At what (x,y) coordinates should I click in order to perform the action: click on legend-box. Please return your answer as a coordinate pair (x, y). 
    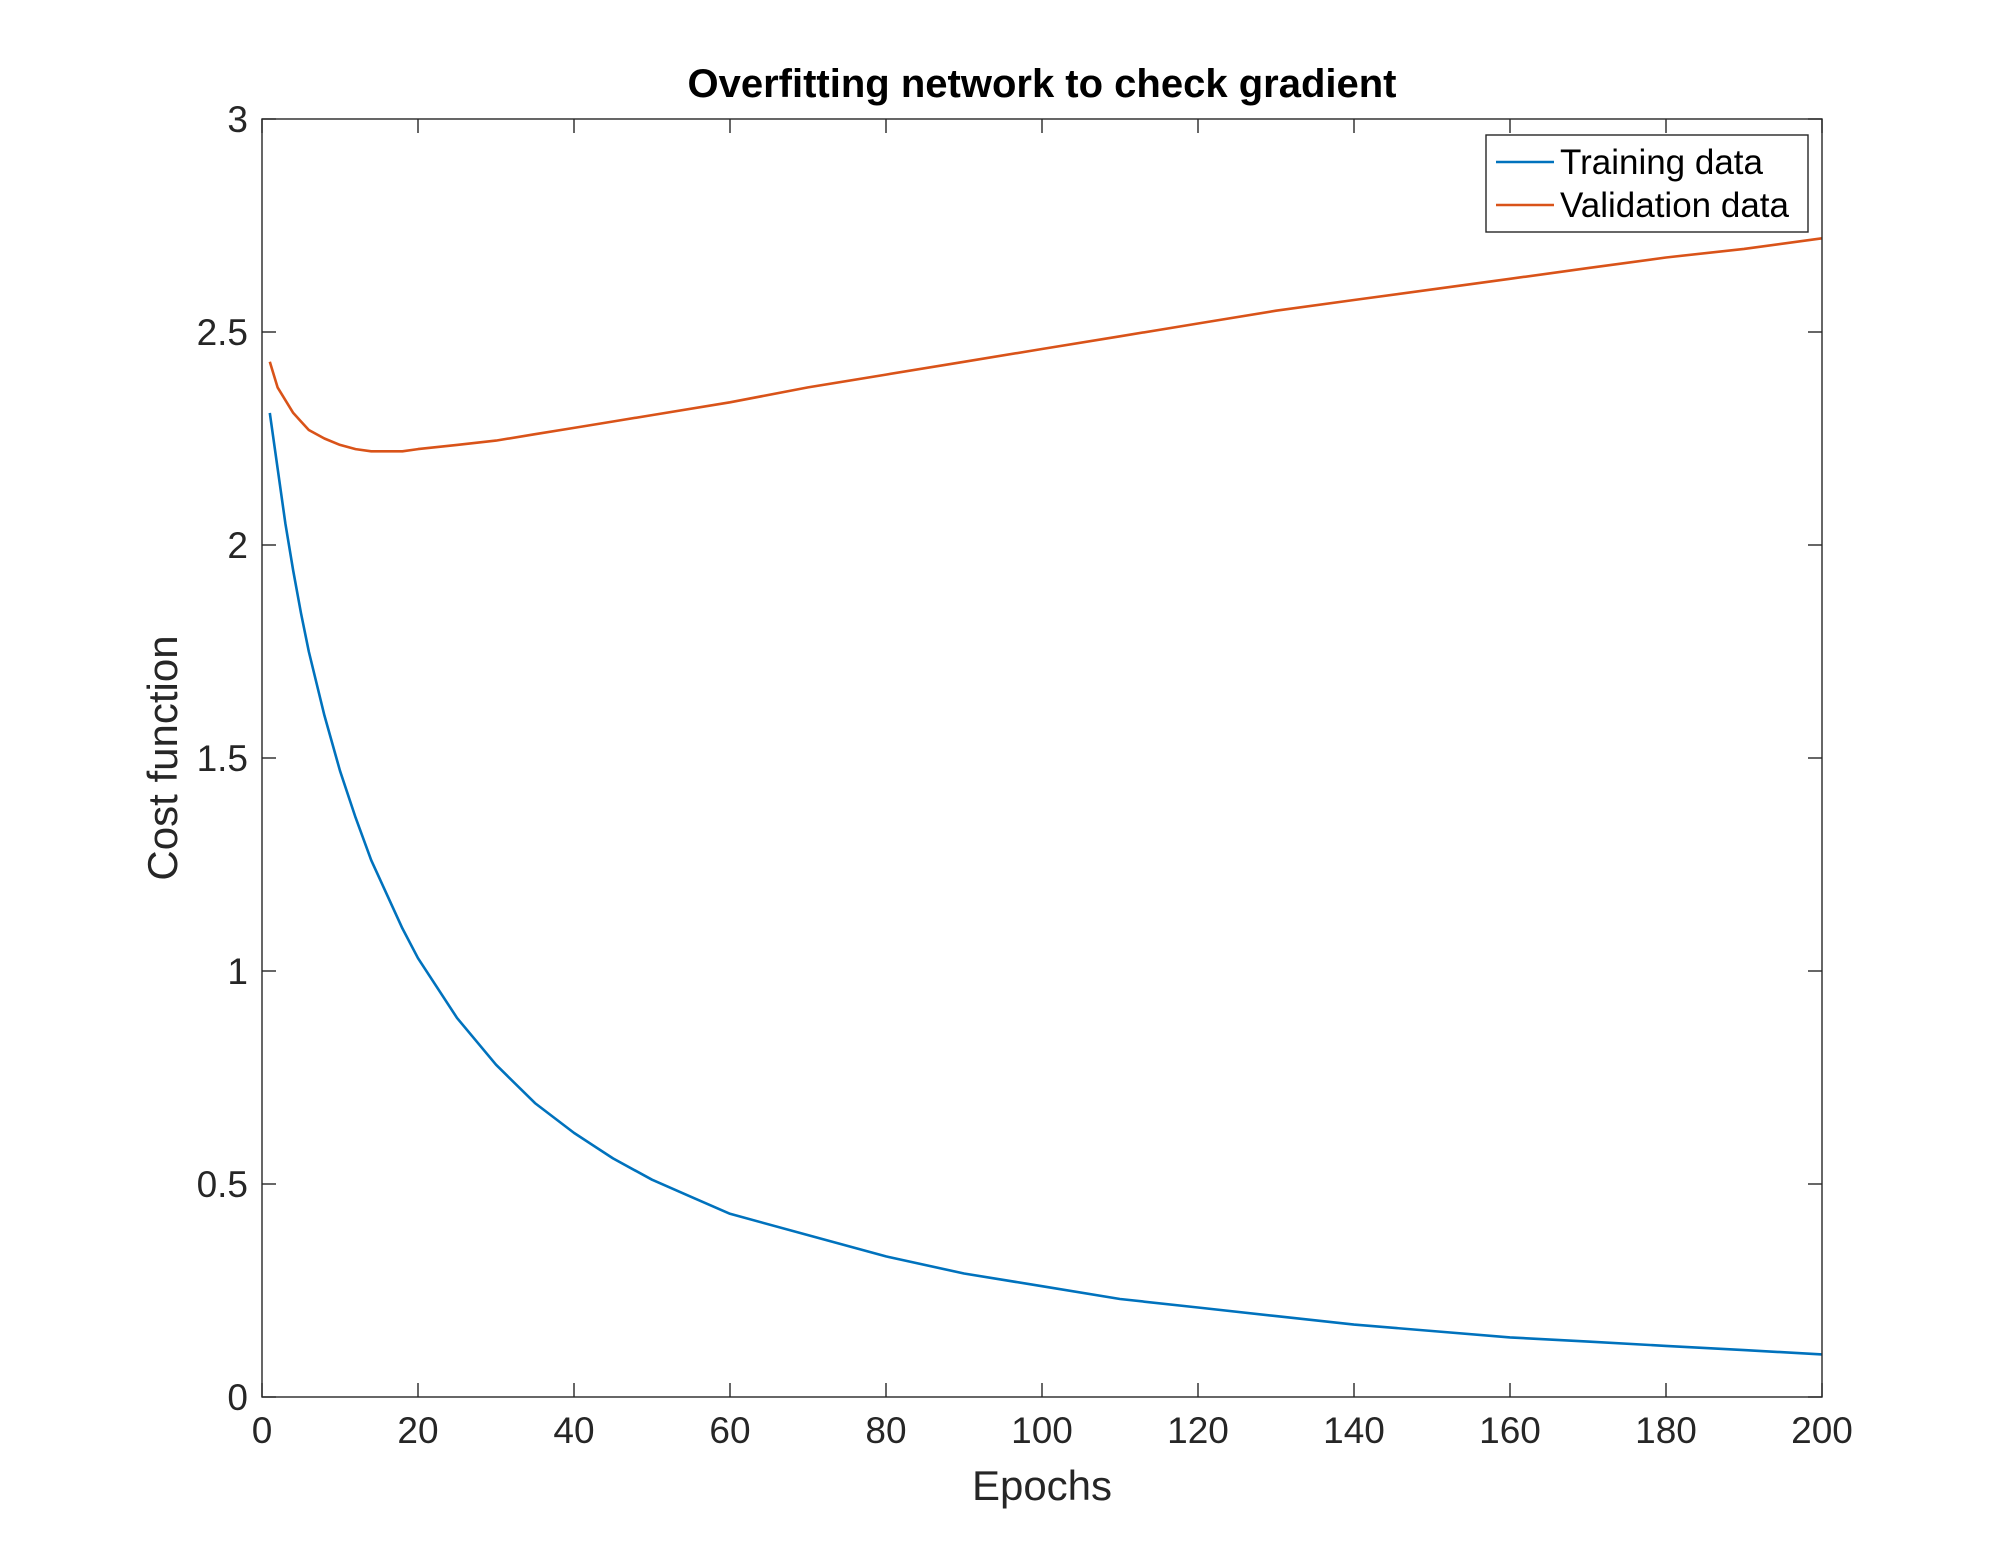
    Looking at the image, I should click on (1647, 183).